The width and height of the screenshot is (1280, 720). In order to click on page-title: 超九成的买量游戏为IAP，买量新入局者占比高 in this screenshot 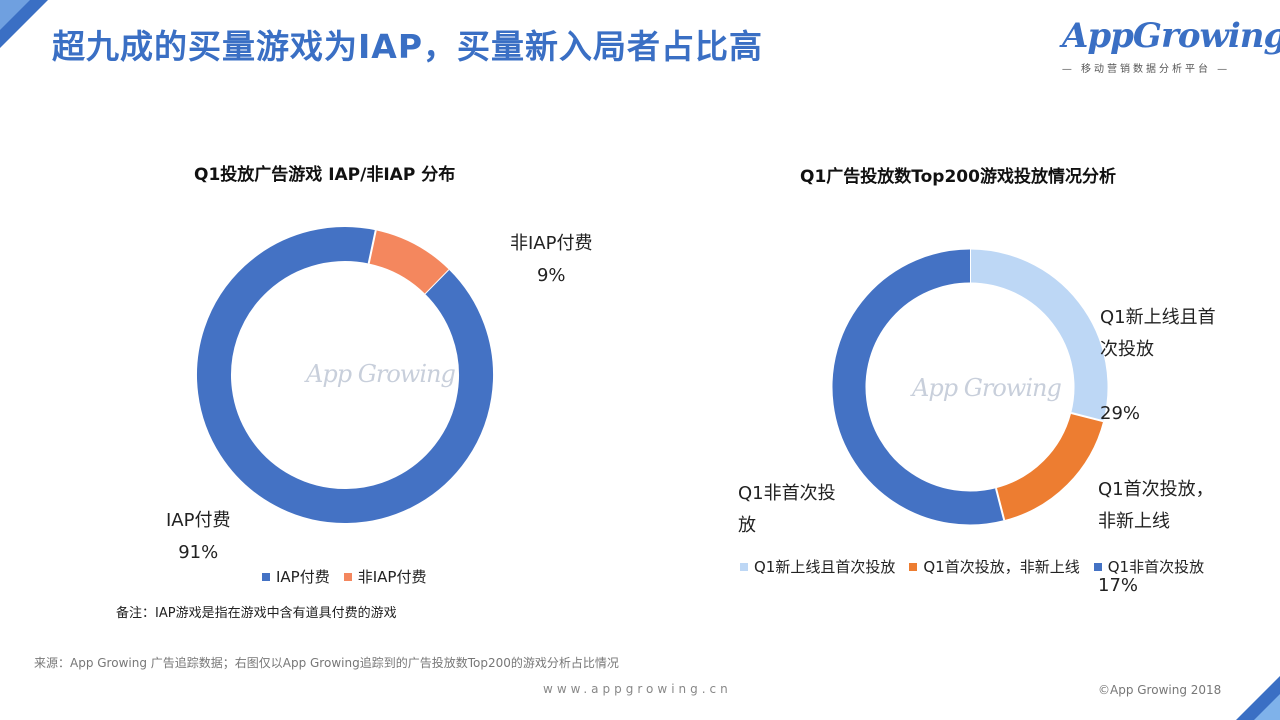, I will do `click(408, 46)`.